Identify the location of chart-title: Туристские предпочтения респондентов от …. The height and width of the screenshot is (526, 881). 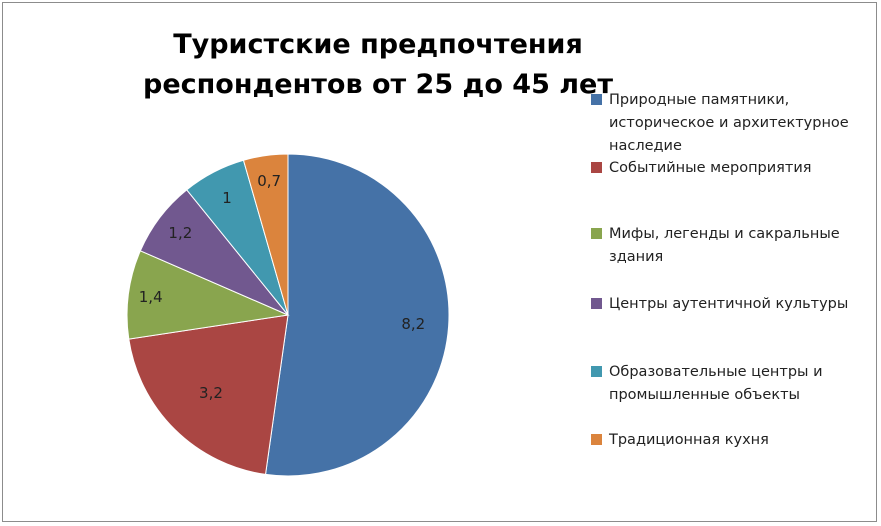
(378, 64).